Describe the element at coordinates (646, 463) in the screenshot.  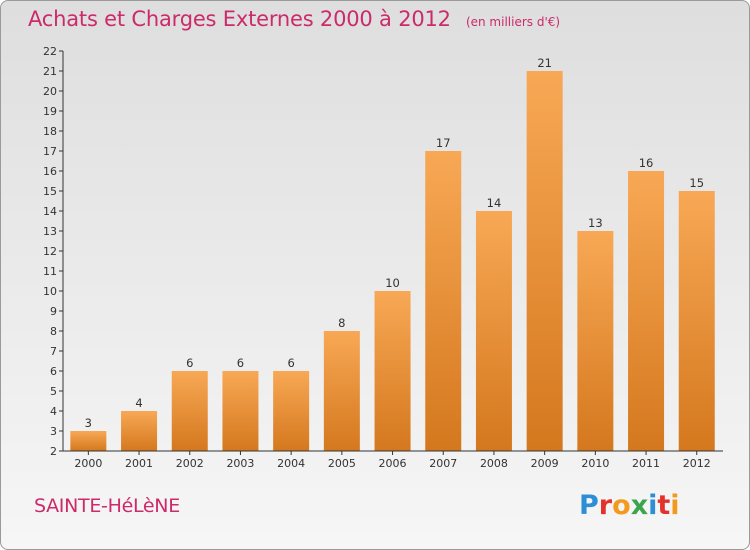
I see `x-tick-label: 2011` at that location.